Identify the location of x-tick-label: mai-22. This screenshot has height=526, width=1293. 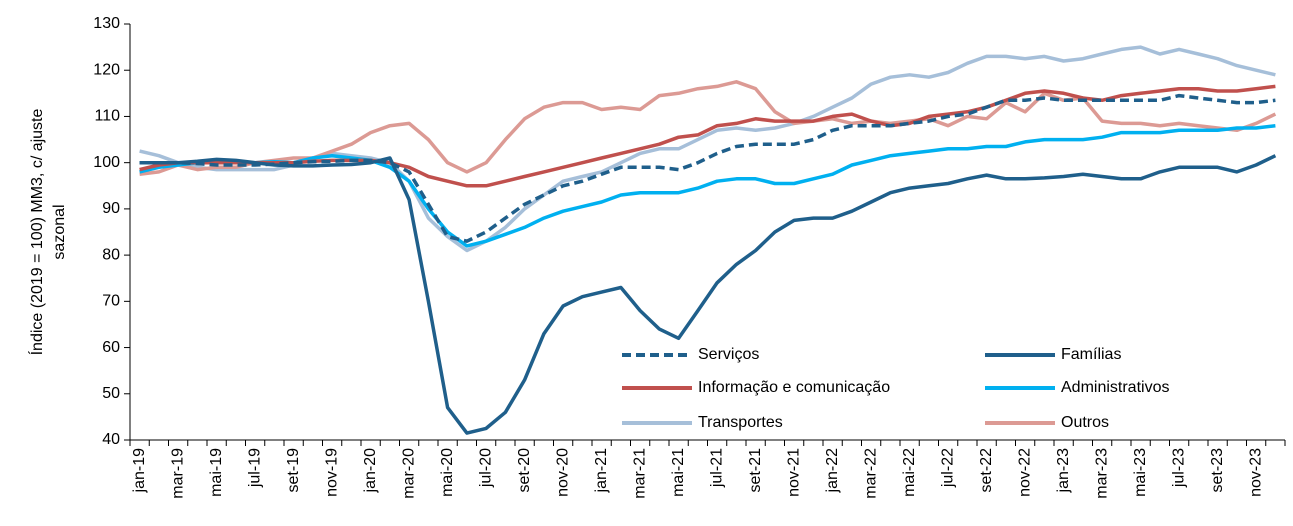
(909, 472).